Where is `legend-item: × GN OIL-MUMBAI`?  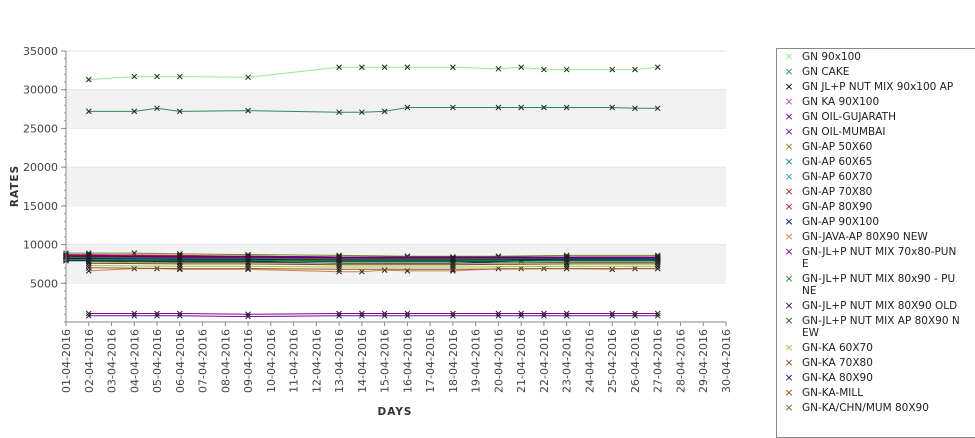
legend-item: × GN OIL-MUMBAI is located at coordinates (876, 131).